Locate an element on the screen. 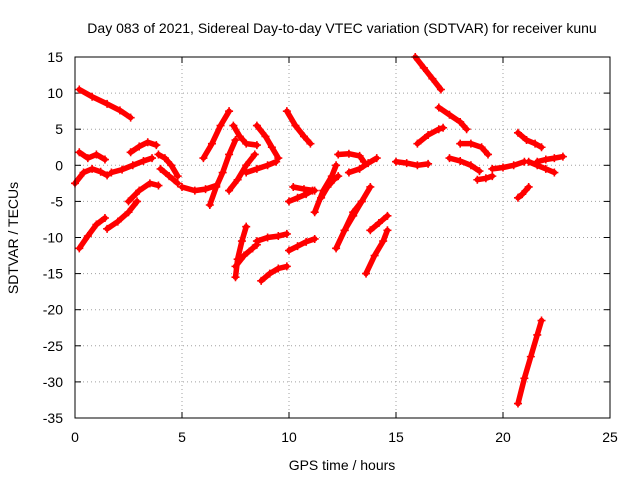 This screenshot has height=480, width=640. y-tick-label: -35 is located at coordinates (53, 418).